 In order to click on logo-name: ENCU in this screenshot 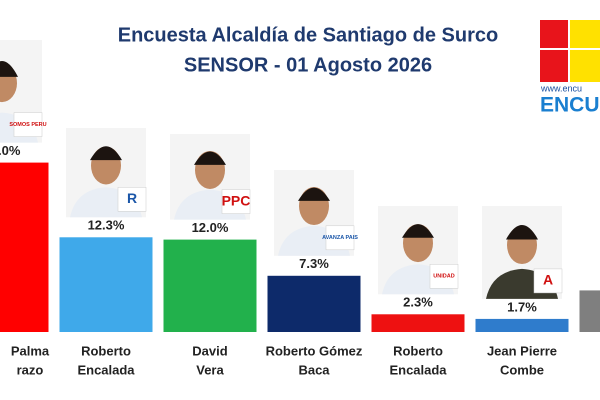, I will do `click(570, 105)`.